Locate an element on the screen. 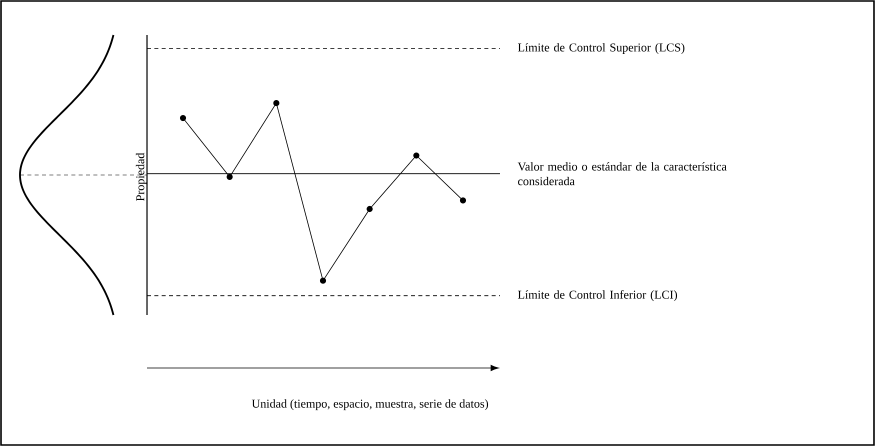  y-axis-title: Propiedad is located at coordinates (141, 176).